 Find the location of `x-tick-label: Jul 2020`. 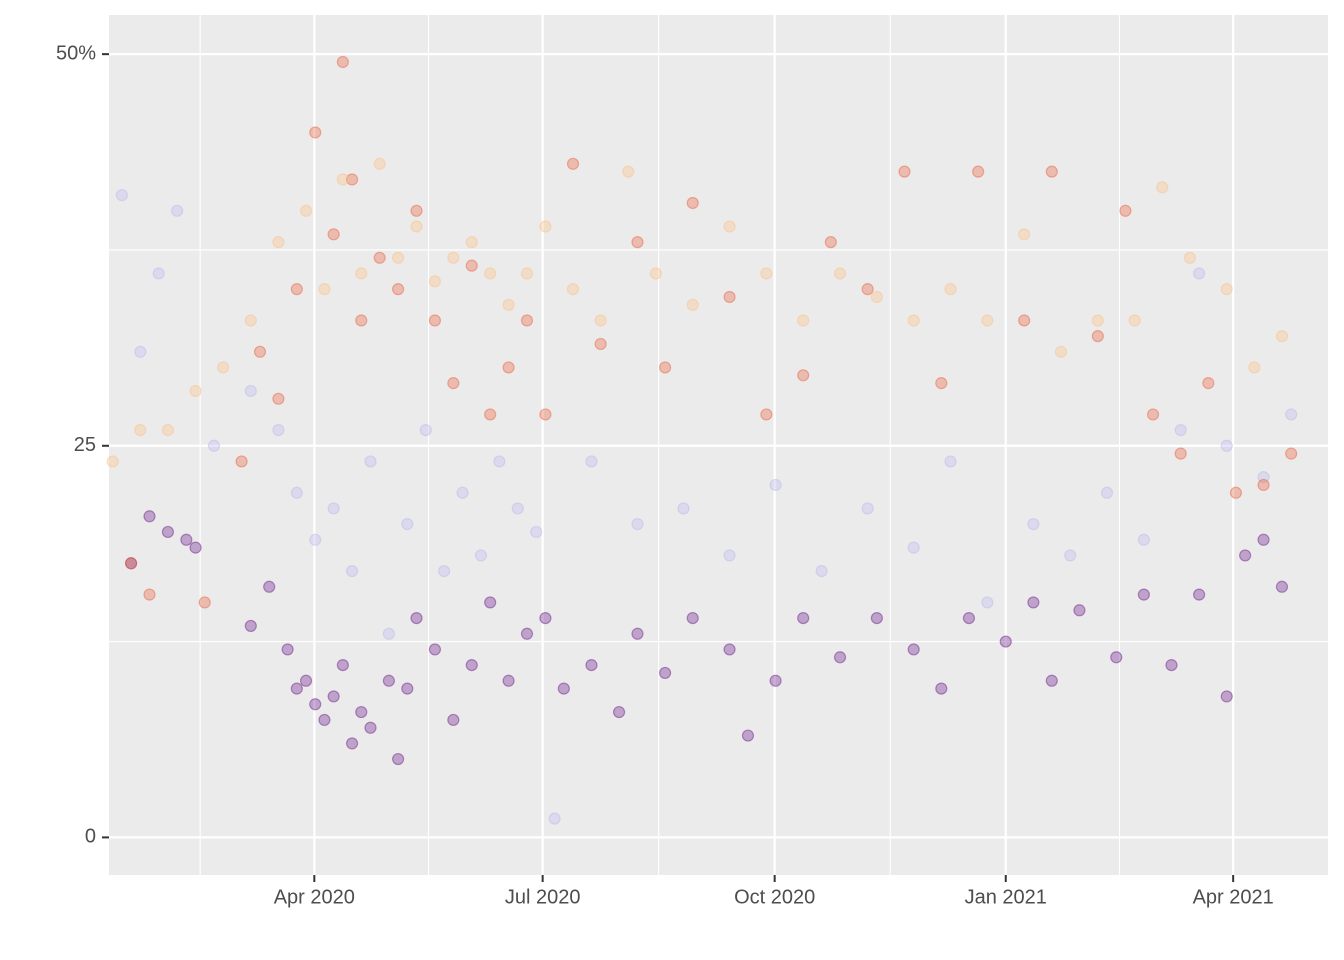

x-tick-label: Jul 2020 is located at coordinates (543, 897).